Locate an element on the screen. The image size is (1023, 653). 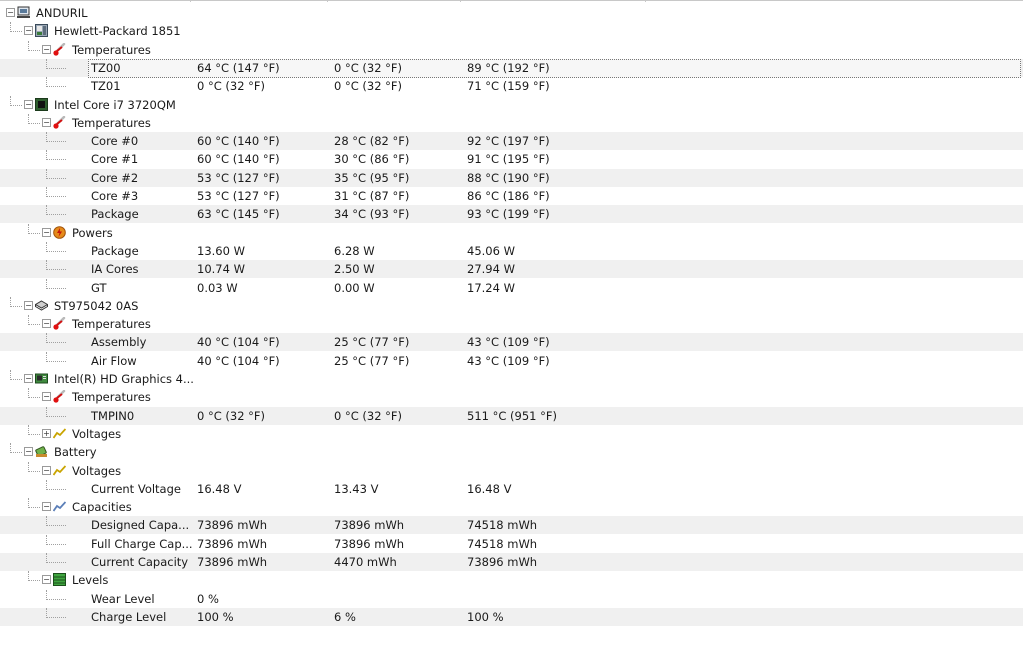
current-value: 53 °C (127 °F) is located at coordinates (238, 196).